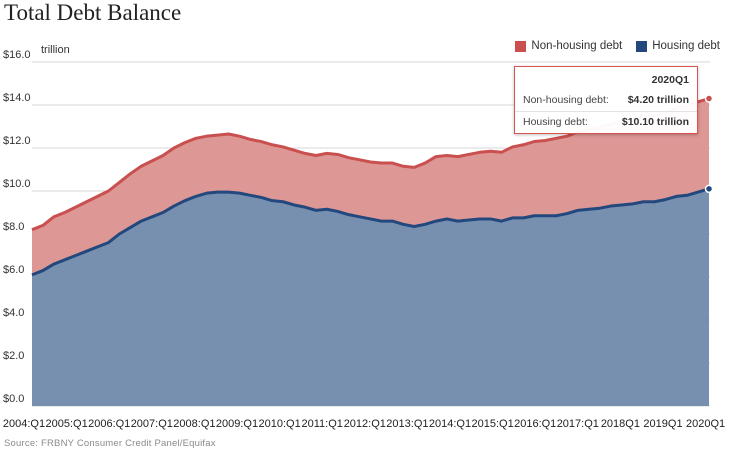 The width and height of the screenshot is (730, 454). I want to click on housing-end-marker, so click(709, 189).